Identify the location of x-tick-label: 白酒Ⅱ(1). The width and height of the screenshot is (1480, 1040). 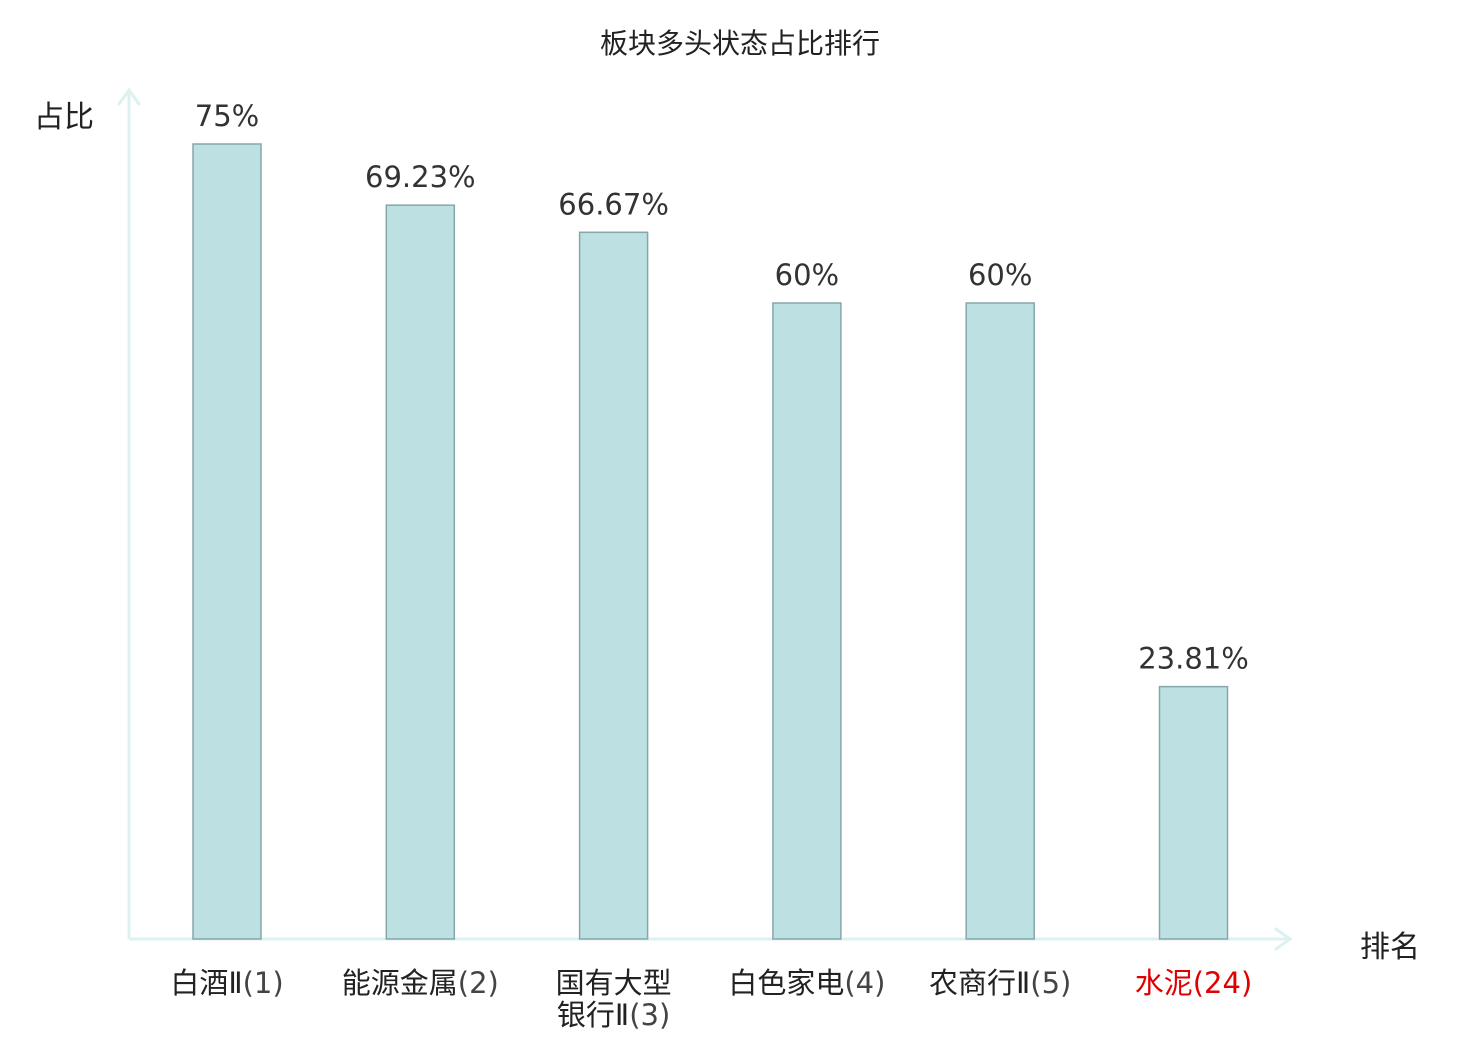
(226, 983).